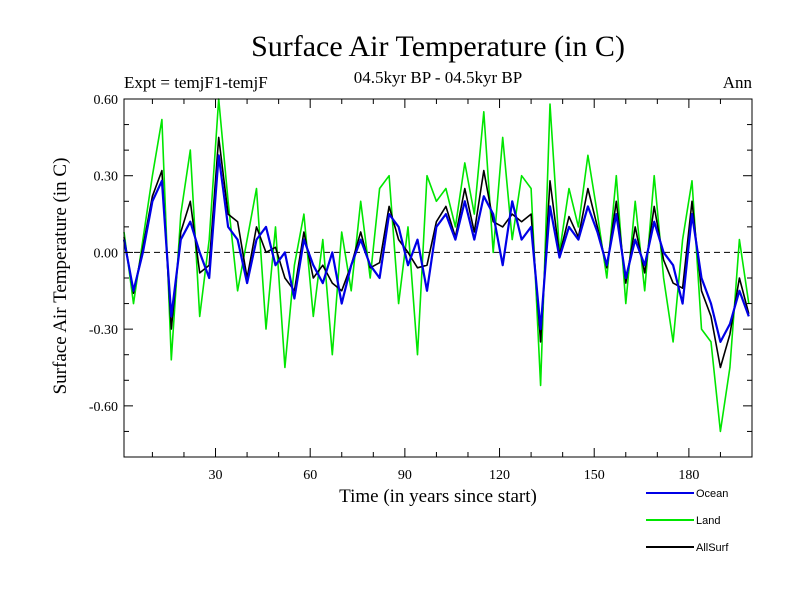 This screenshot has height=600, width=800. I want to click on chart-title: Surface Air Temperature (in C), so click(438, 46).